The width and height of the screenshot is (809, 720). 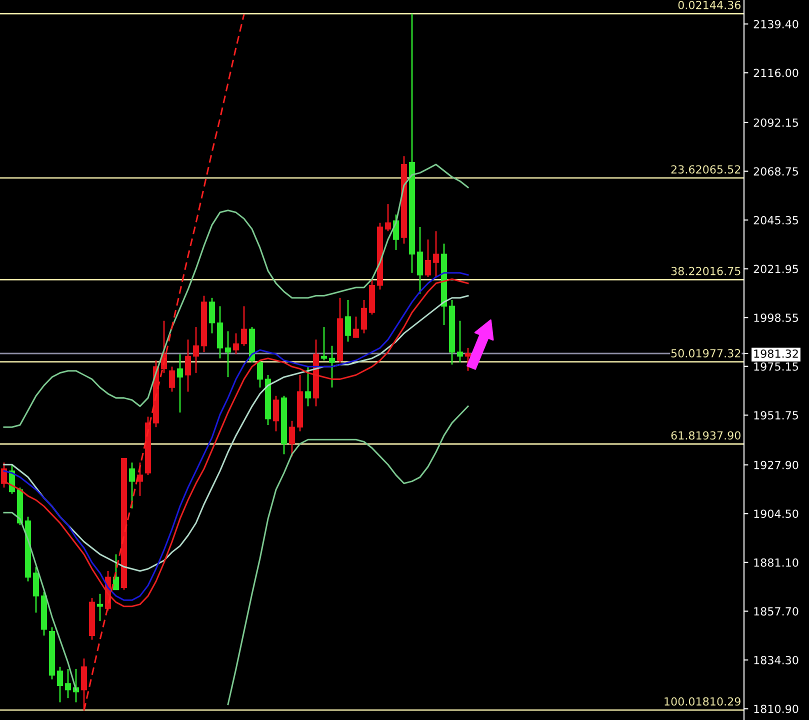 I want to click on y-tick-label: 2021.95, so click(x=776, y=269).